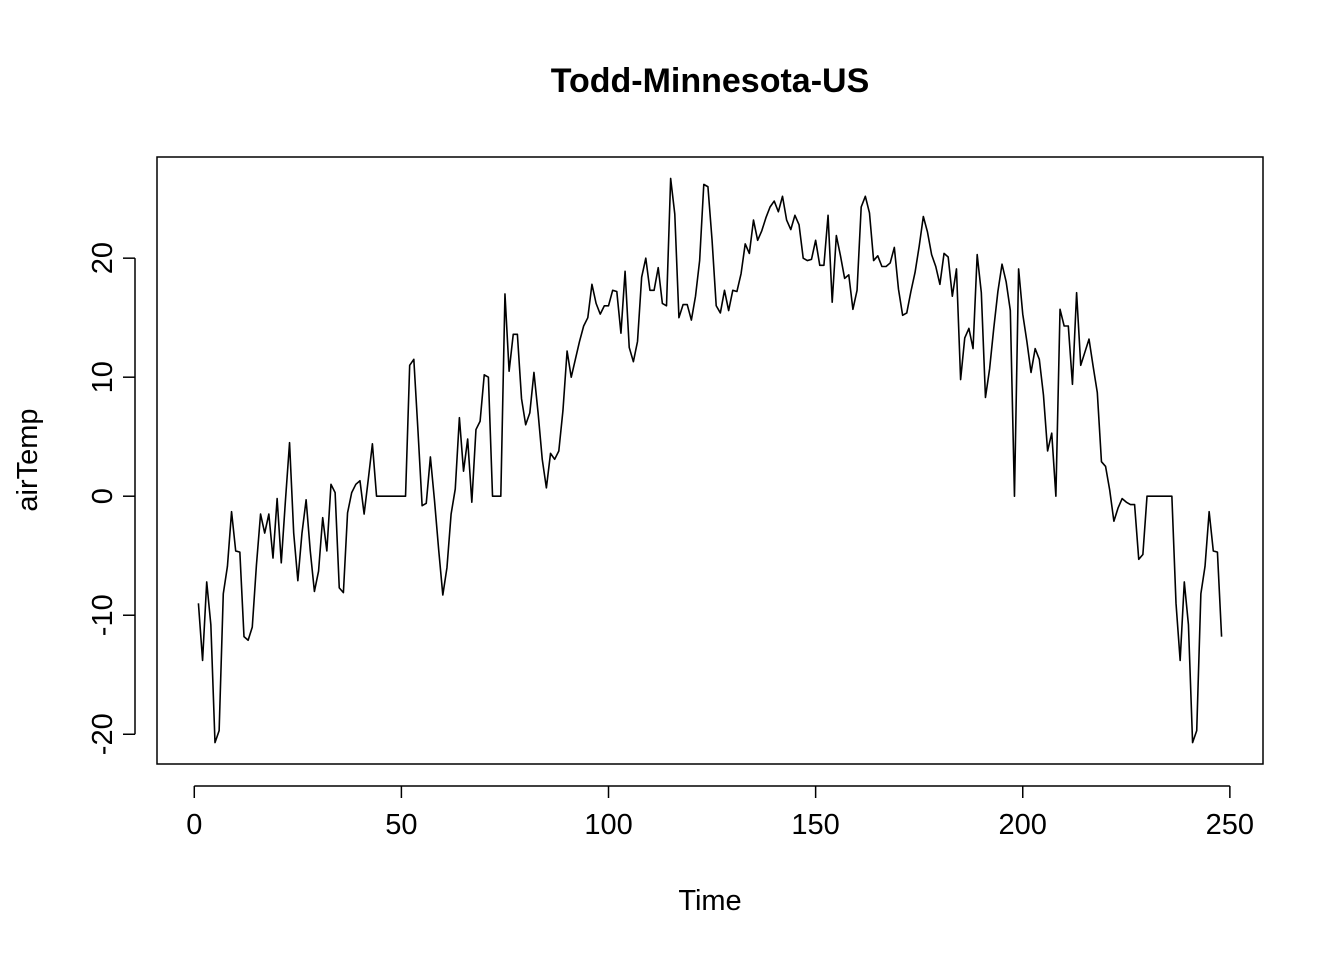 The height and width of the screenshot is (960, 1344). I want to click on x-tick-label: 0, so click(194, 825).